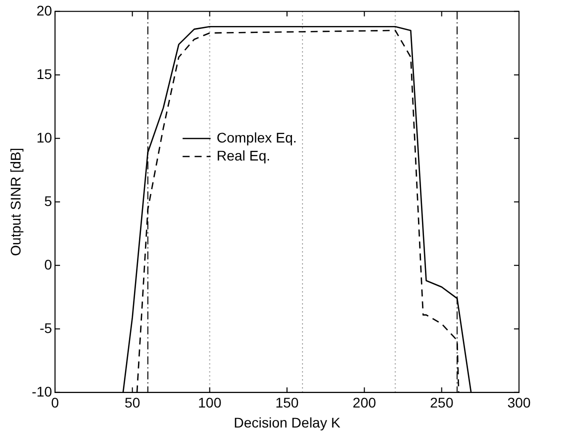  I want to click on x-tick-label: 300, so click(519, 402).